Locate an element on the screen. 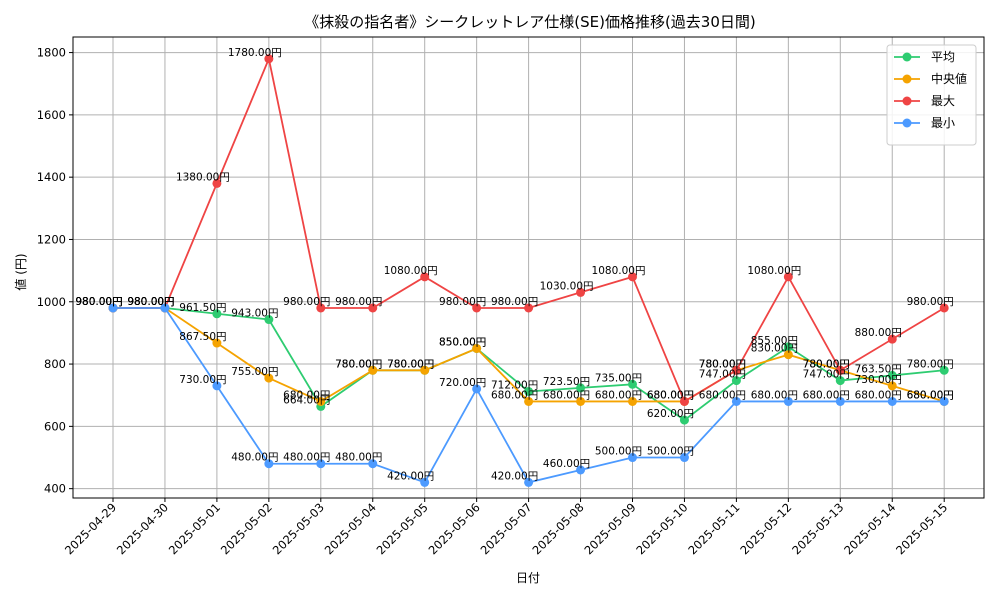  data-label: 747.00円 is located at coordinates (722, 375).